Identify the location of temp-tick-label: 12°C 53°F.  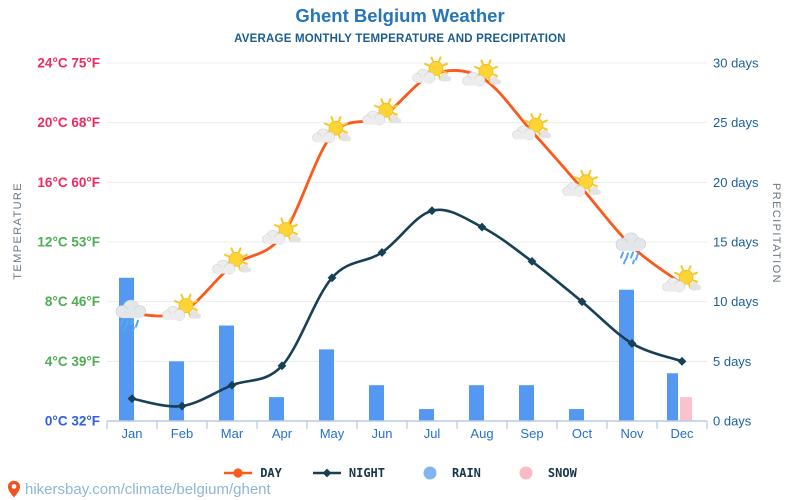
(68, 242).